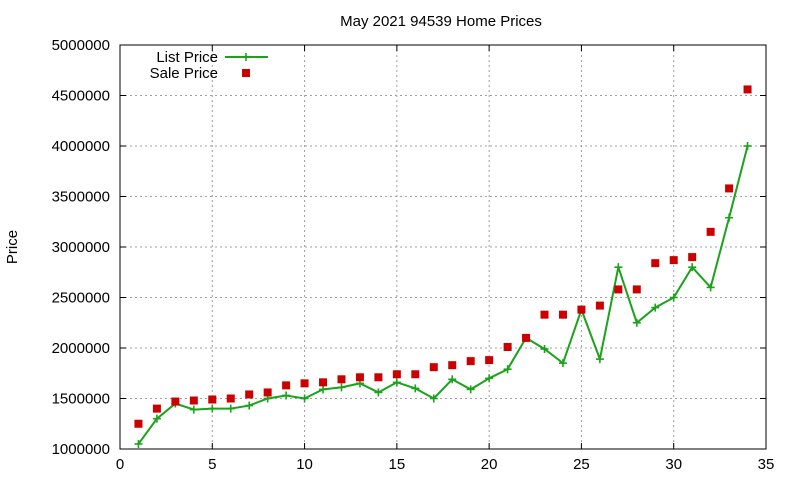 This screenshot has width=800, height=480. I want to click on x-tick-label: 25, so click(581, 464).